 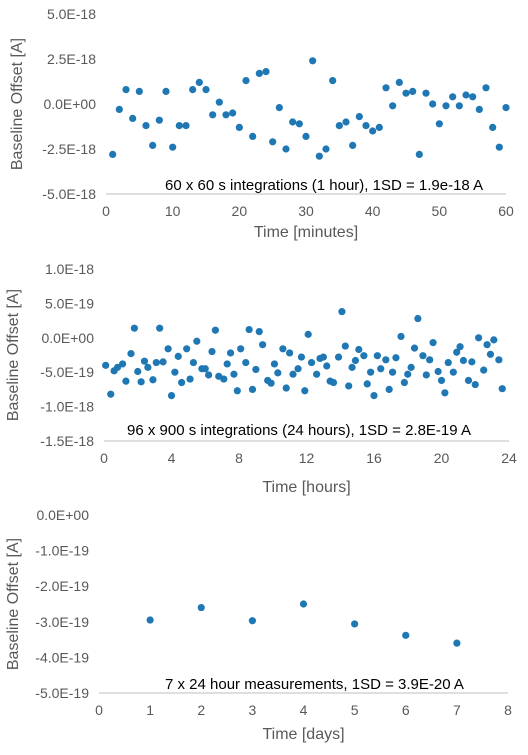 I want to click on y-tick-label: -5.0E-19, so click(x=67, y=372).